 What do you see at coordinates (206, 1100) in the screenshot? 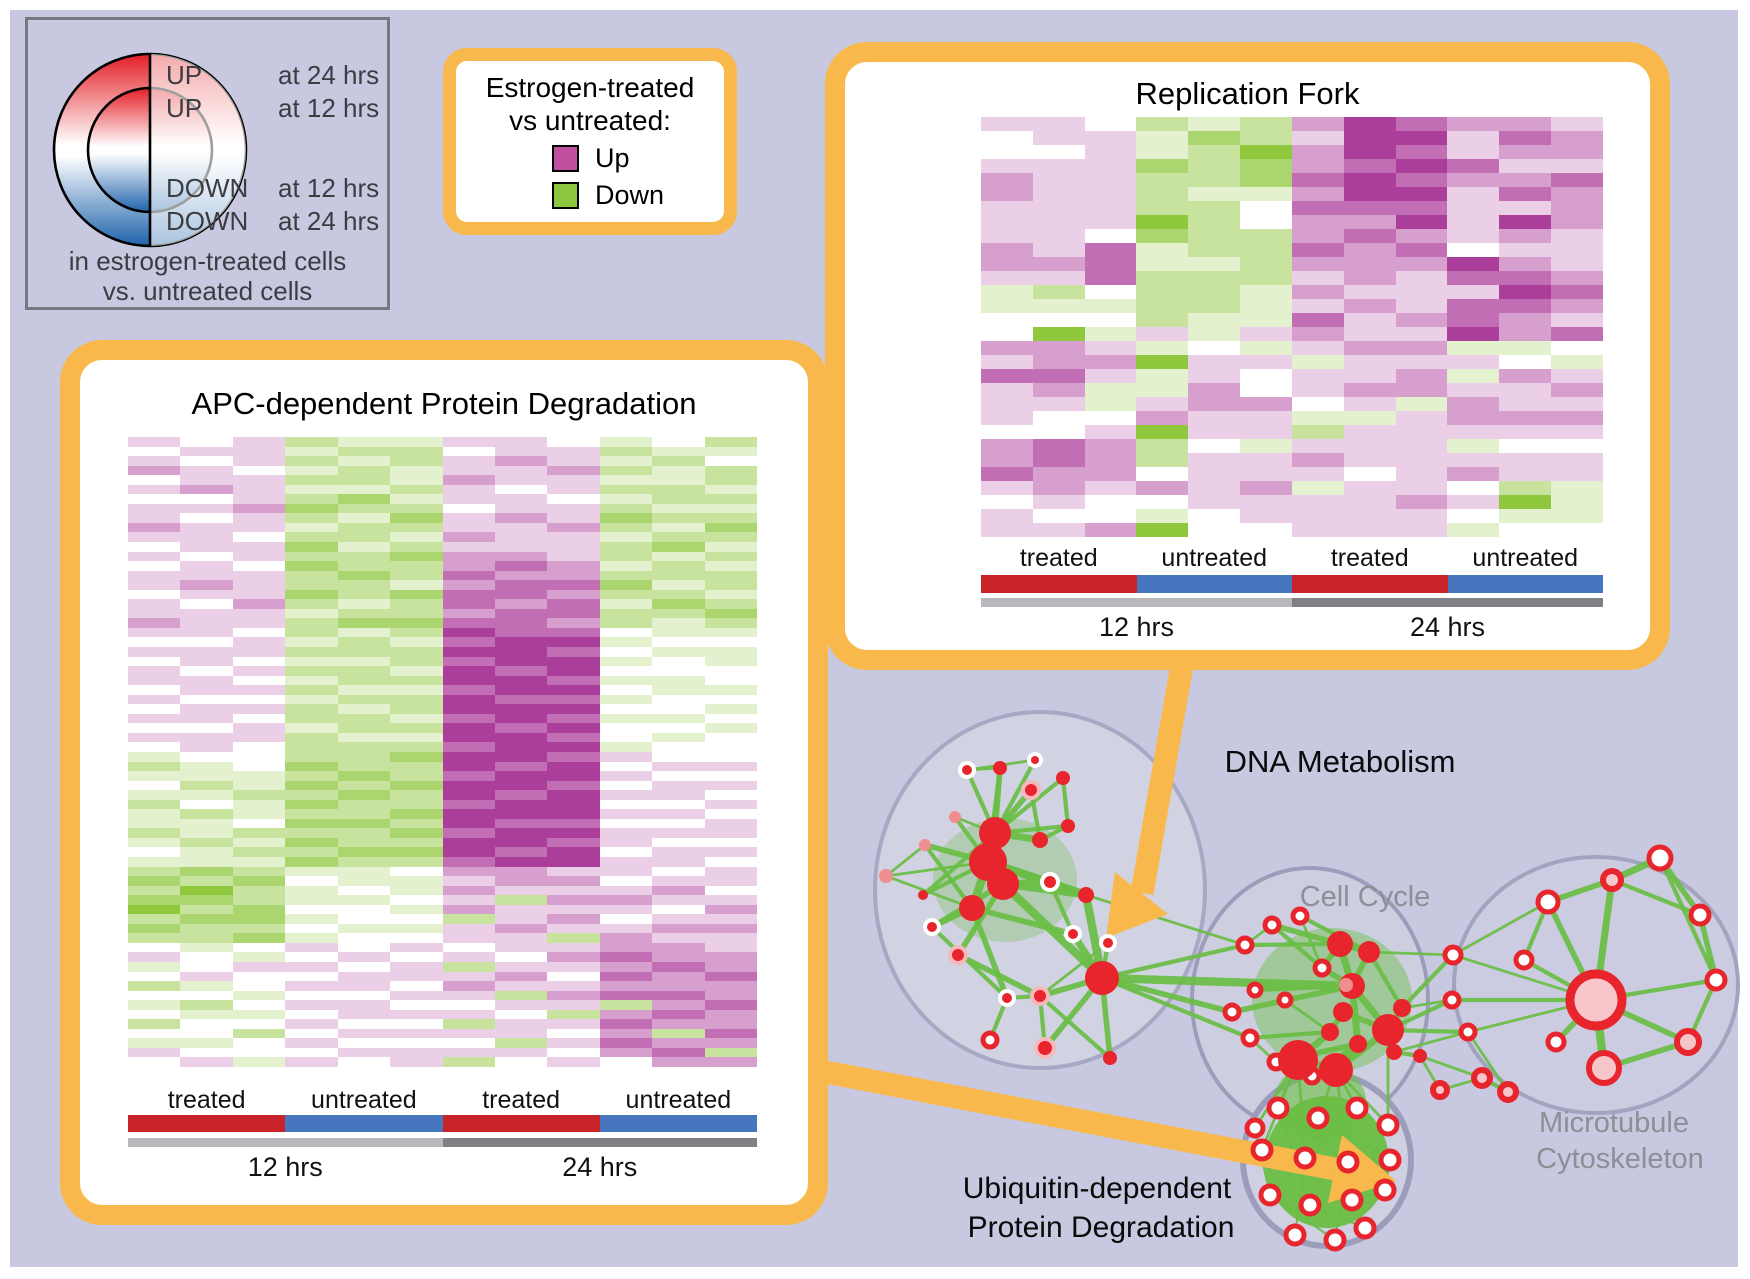
I see `group-label: treated` at bounding box center [206, 1100].